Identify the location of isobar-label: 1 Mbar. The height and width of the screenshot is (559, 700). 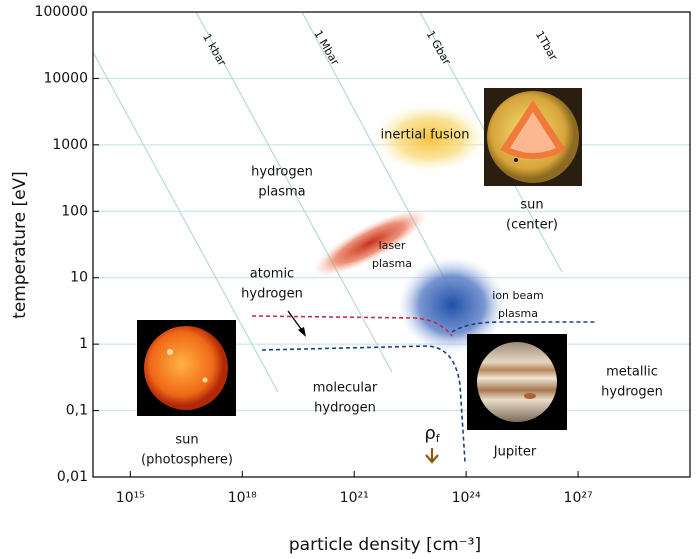
(326, 48).